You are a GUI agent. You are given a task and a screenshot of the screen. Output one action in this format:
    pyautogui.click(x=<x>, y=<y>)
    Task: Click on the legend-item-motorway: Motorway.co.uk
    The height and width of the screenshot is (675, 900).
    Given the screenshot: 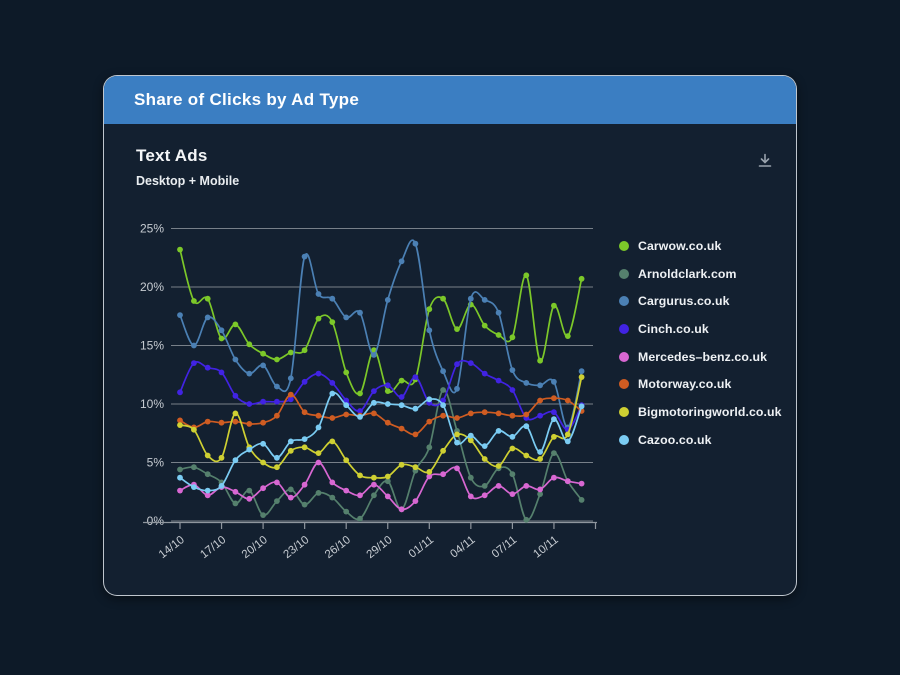 What is the action you would take?
    pyautogui.click(x=700, y=384)
    